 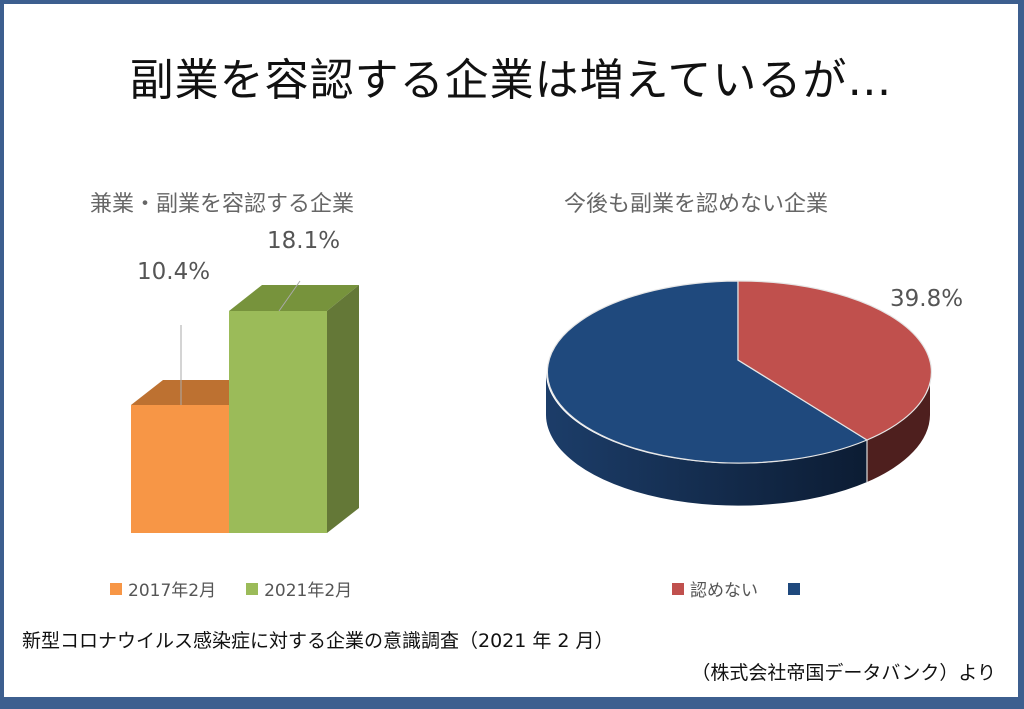 What do you see at coordinates (707, 372) in the screenshot?
I see `pie-slice-other` at bounding box center [707, 372].